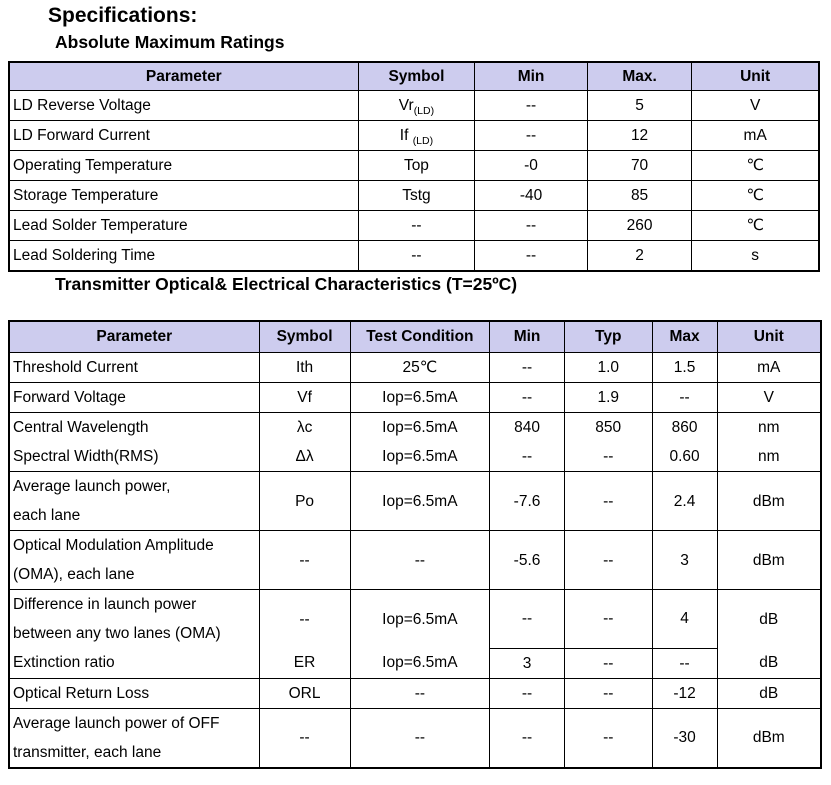  I want to click on table-row: Extinction ratio ER Iop=6.5mA 3 -- -- dB, so click(415, 663).